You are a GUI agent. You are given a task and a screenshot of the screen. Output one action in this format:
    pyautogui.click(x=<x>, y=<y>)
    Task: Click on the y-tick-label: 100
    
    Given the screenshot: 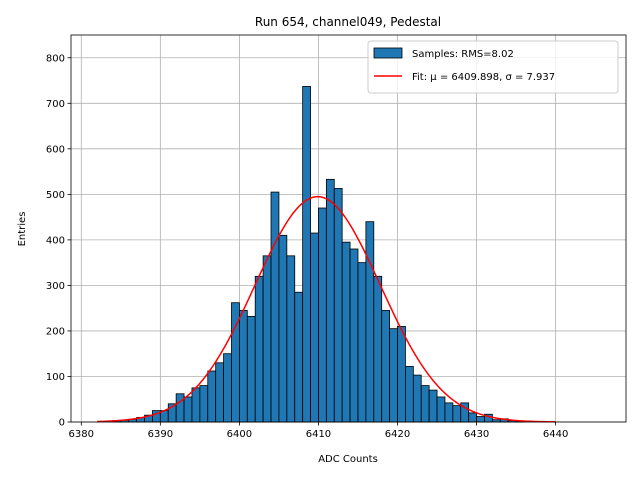 What is the action you would take?
    pyautogui.click(x=55, y=377)
    